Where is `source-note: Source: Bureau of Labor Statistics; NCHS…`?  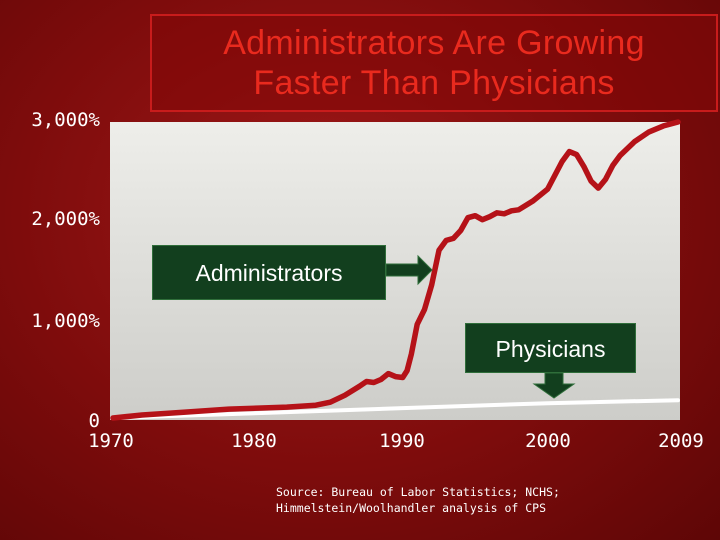
source-note: Source: Bureau of Labor Statistics; NCHS… is located at coordinates (418, 500).